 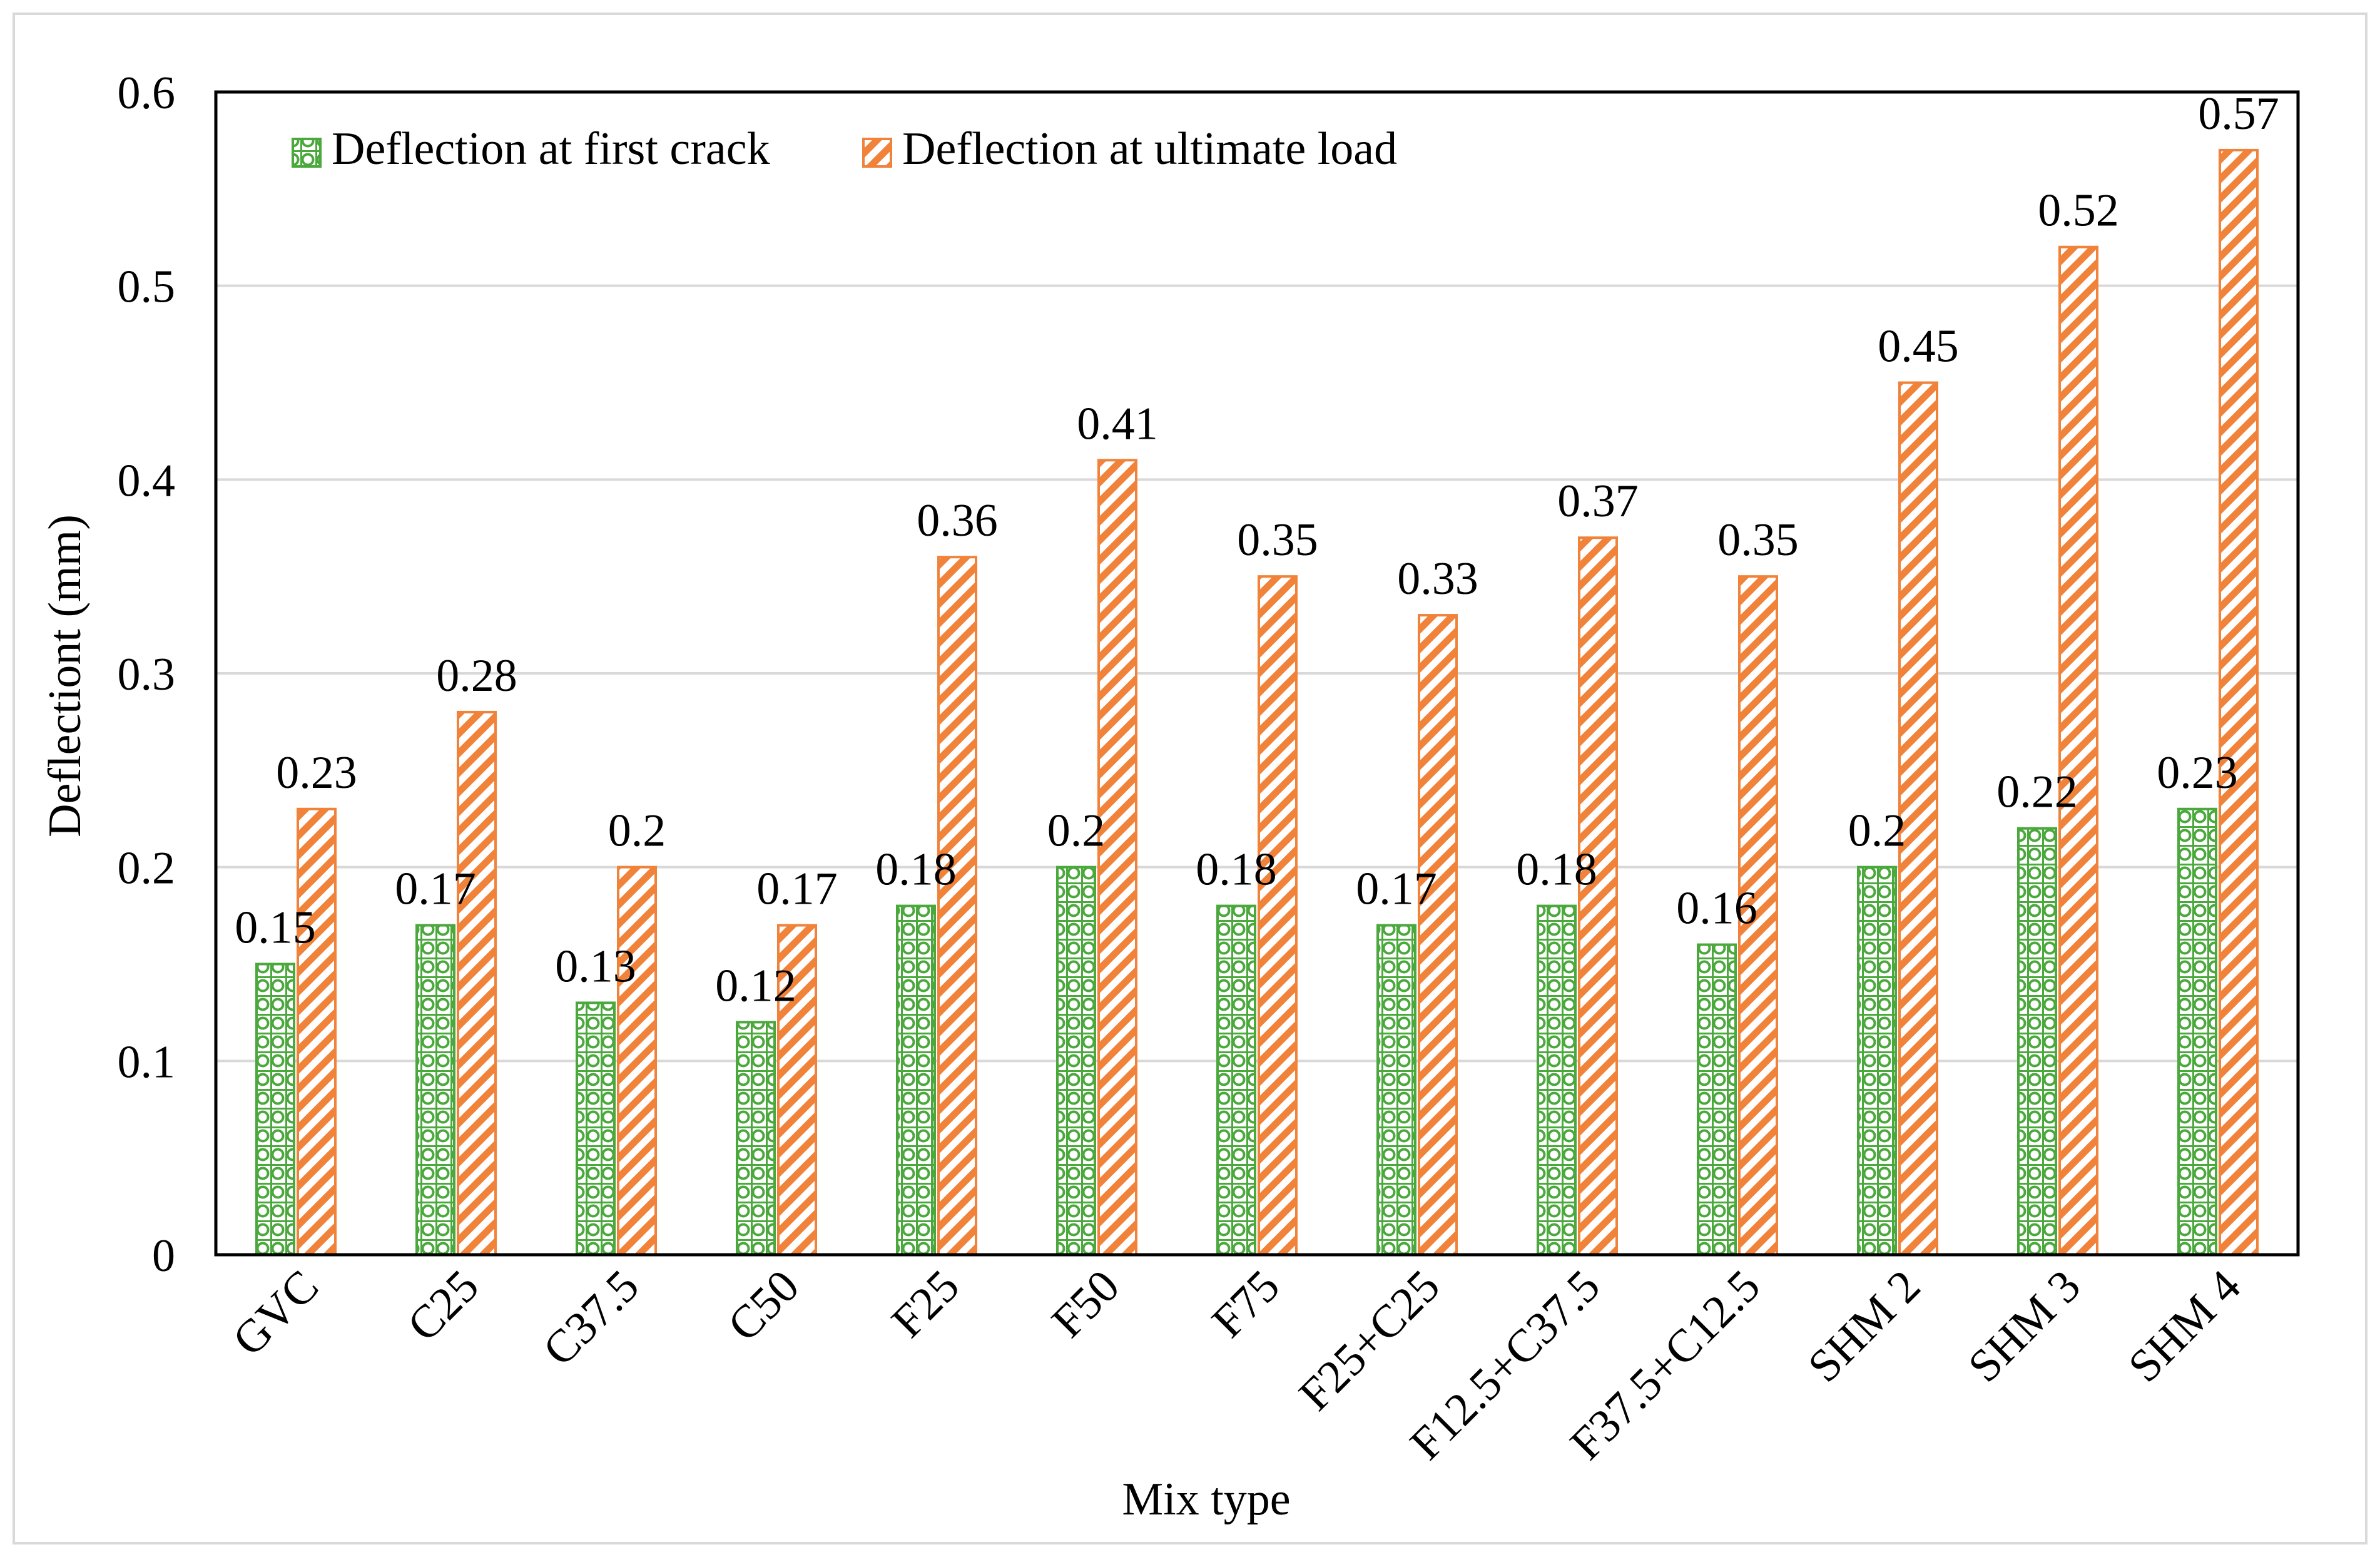 I want to click on y-tick-label: 0.6, so click(x=147, y=94).